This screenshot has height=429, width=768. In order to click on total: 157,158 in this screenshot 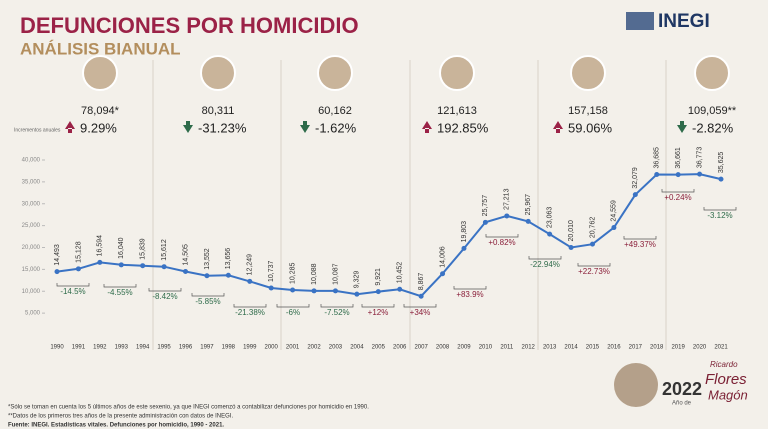, I will do `click(588, 111)`.